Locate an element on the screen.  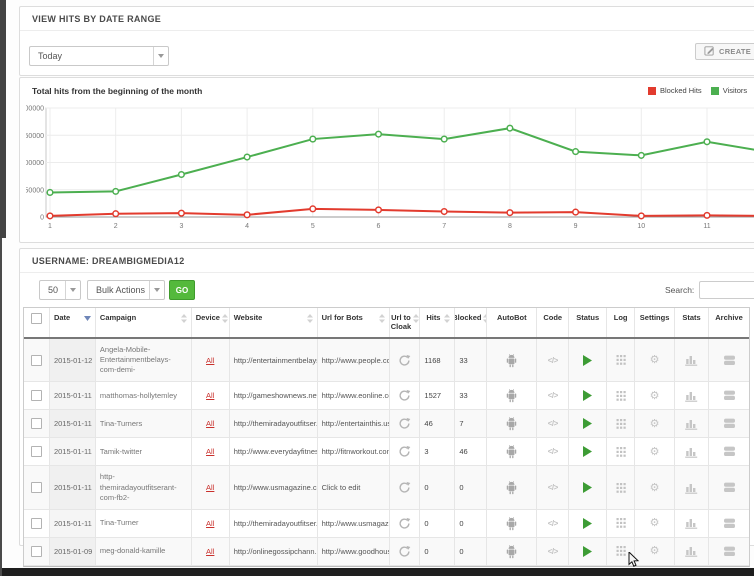
search-input is located at coordinates (726, 290).